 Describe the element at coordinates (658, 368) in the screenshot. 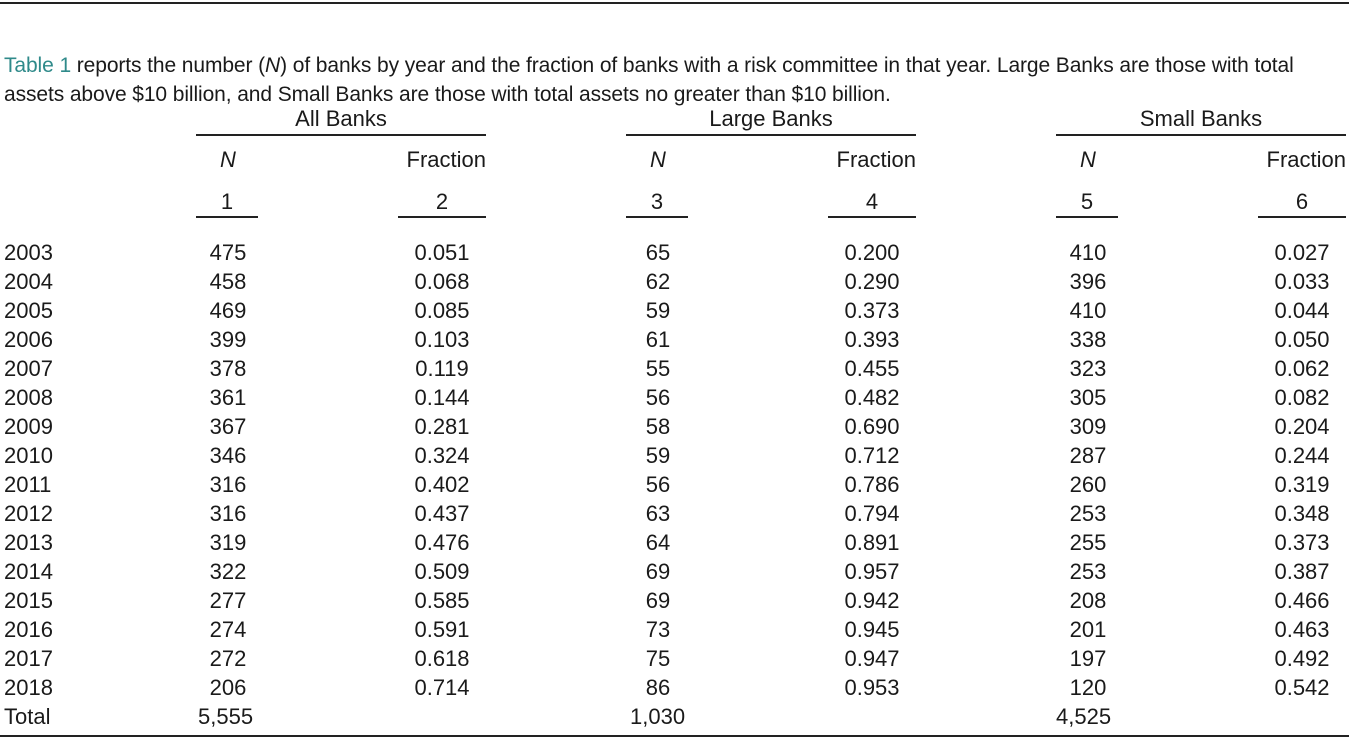

I see `large-n-cell: 55` at that location.